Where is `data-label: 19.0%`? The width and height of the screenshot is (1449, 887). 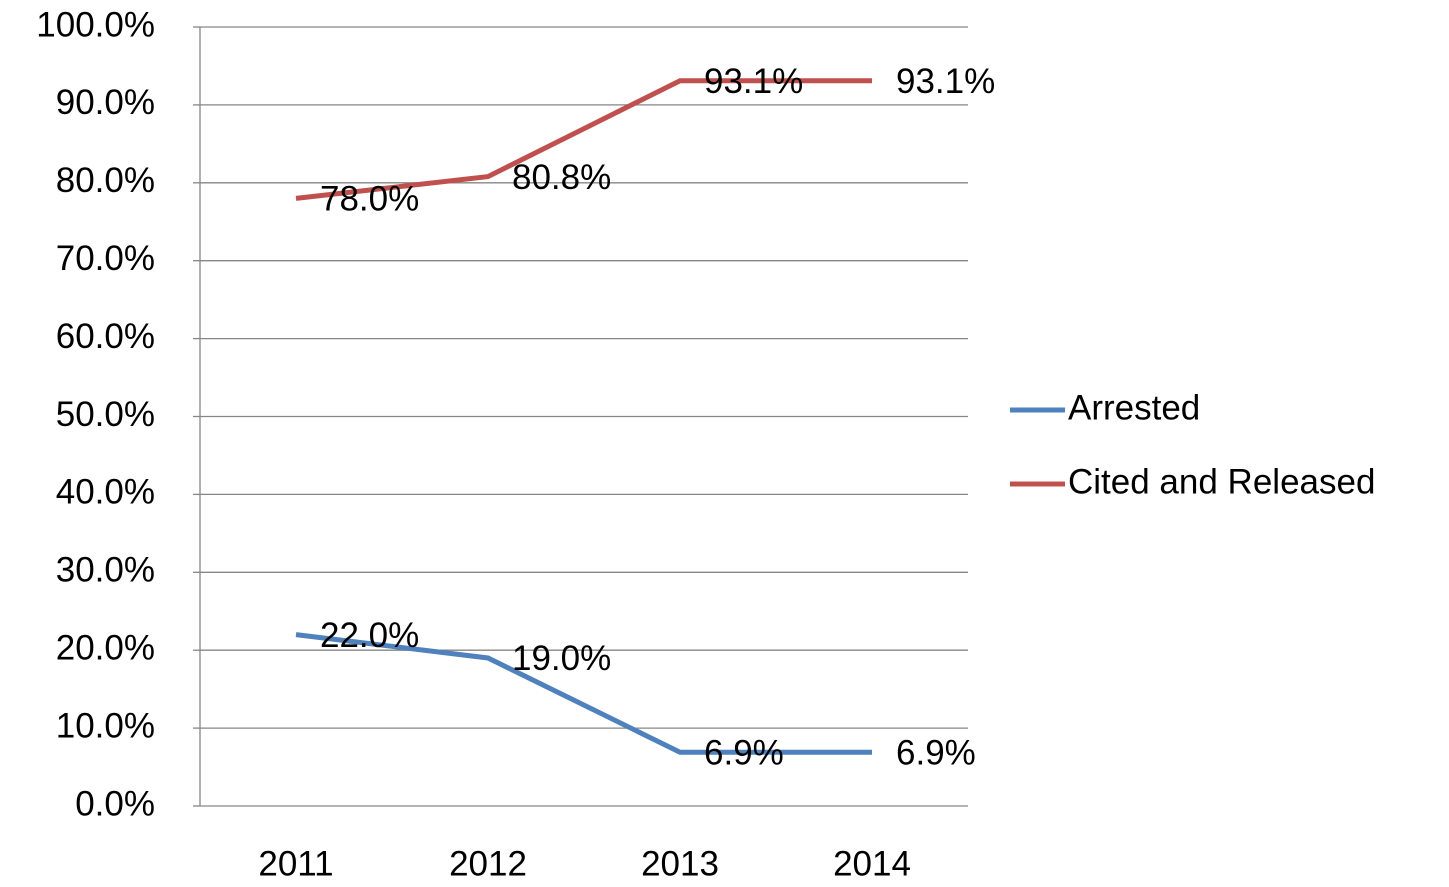
data-label: 19.0% is located at coordinates (561, 658).